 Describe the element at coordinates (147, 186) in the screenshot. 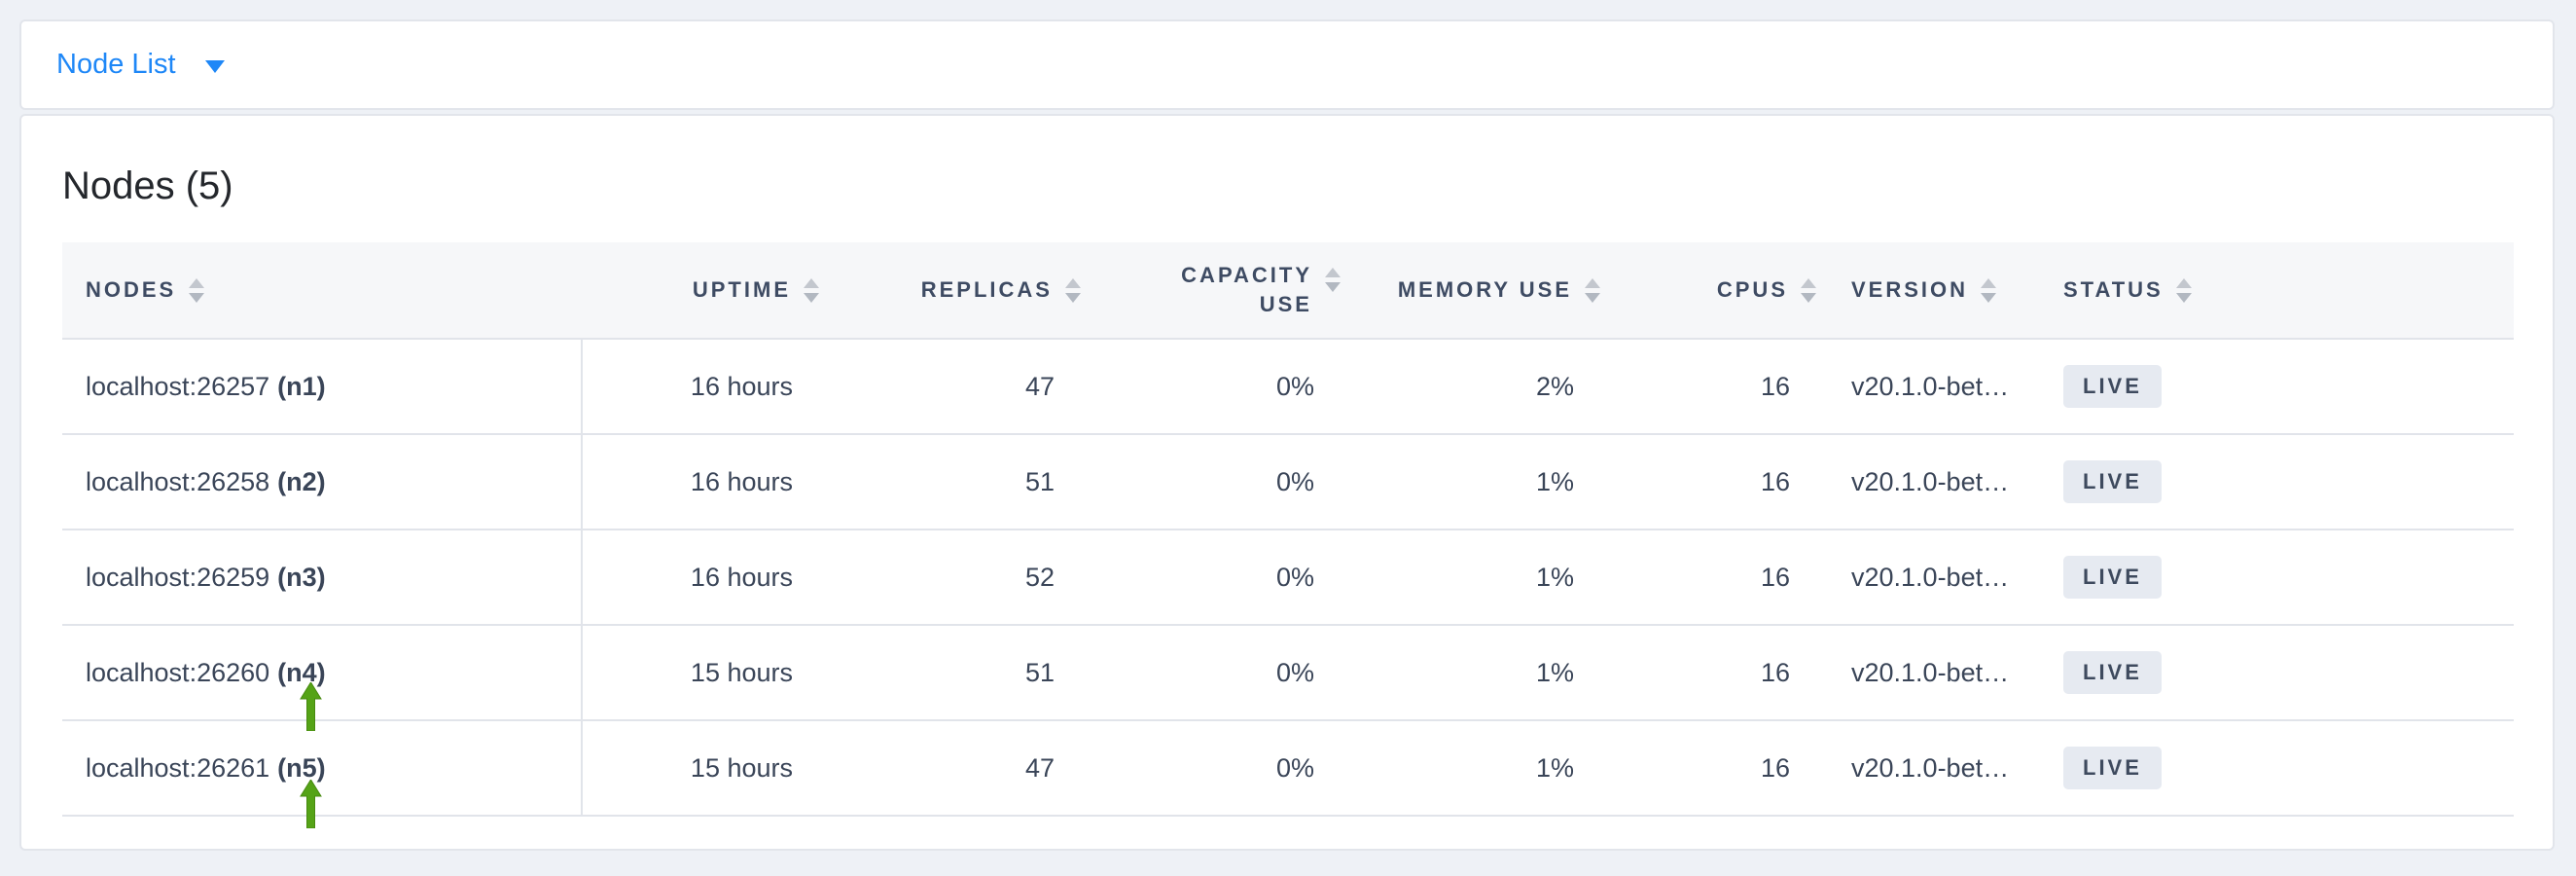

I see `page-title: Nodes (5)` at that location.